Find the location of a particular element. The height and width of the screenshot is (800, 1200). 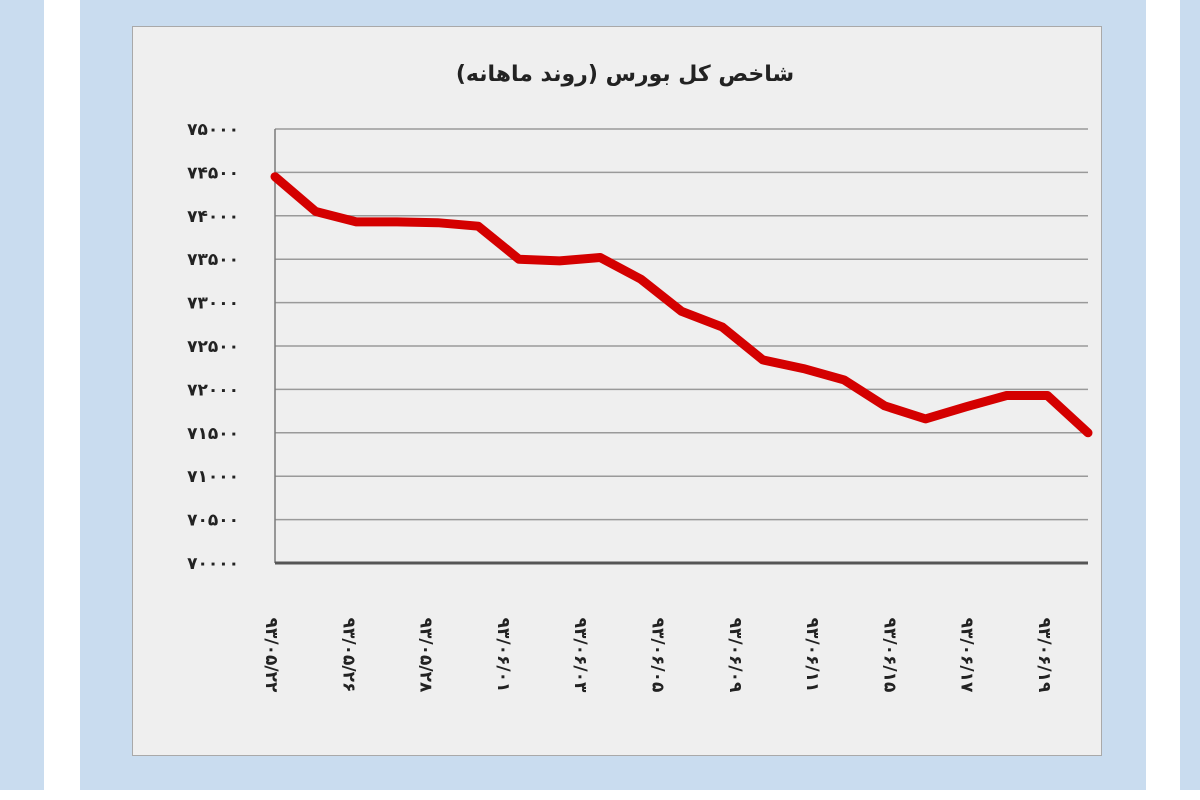

x-tick-label: ۹۳/۰۶/۰۵ is located at coordinates (658, 655).